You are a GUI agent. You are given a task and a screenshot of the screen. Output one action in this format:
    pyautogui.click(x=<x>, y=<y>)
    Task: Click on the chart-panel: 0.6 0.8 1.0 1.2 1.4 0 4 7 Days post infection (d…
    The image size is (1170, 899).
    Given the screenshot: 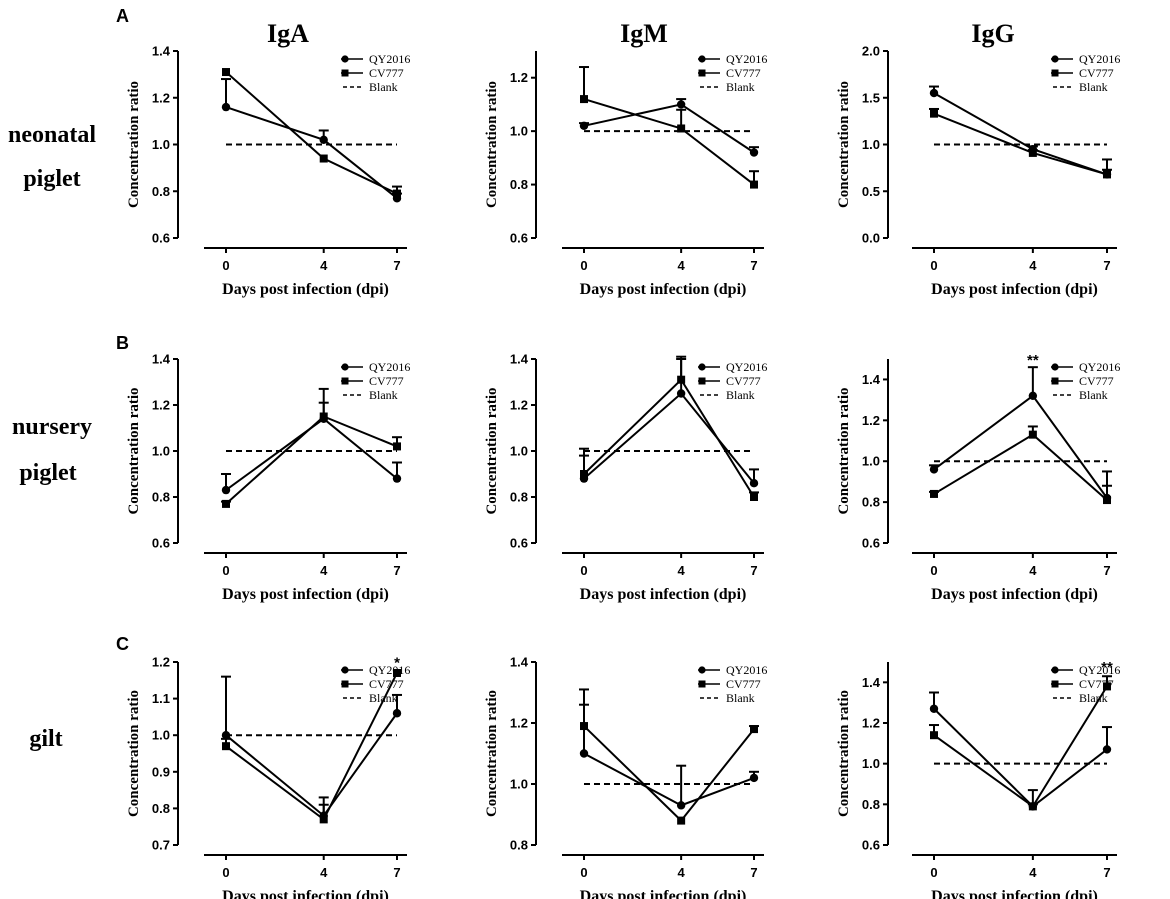 What is the action you would take?
    pyautogui.click(x=978, y=477)
    